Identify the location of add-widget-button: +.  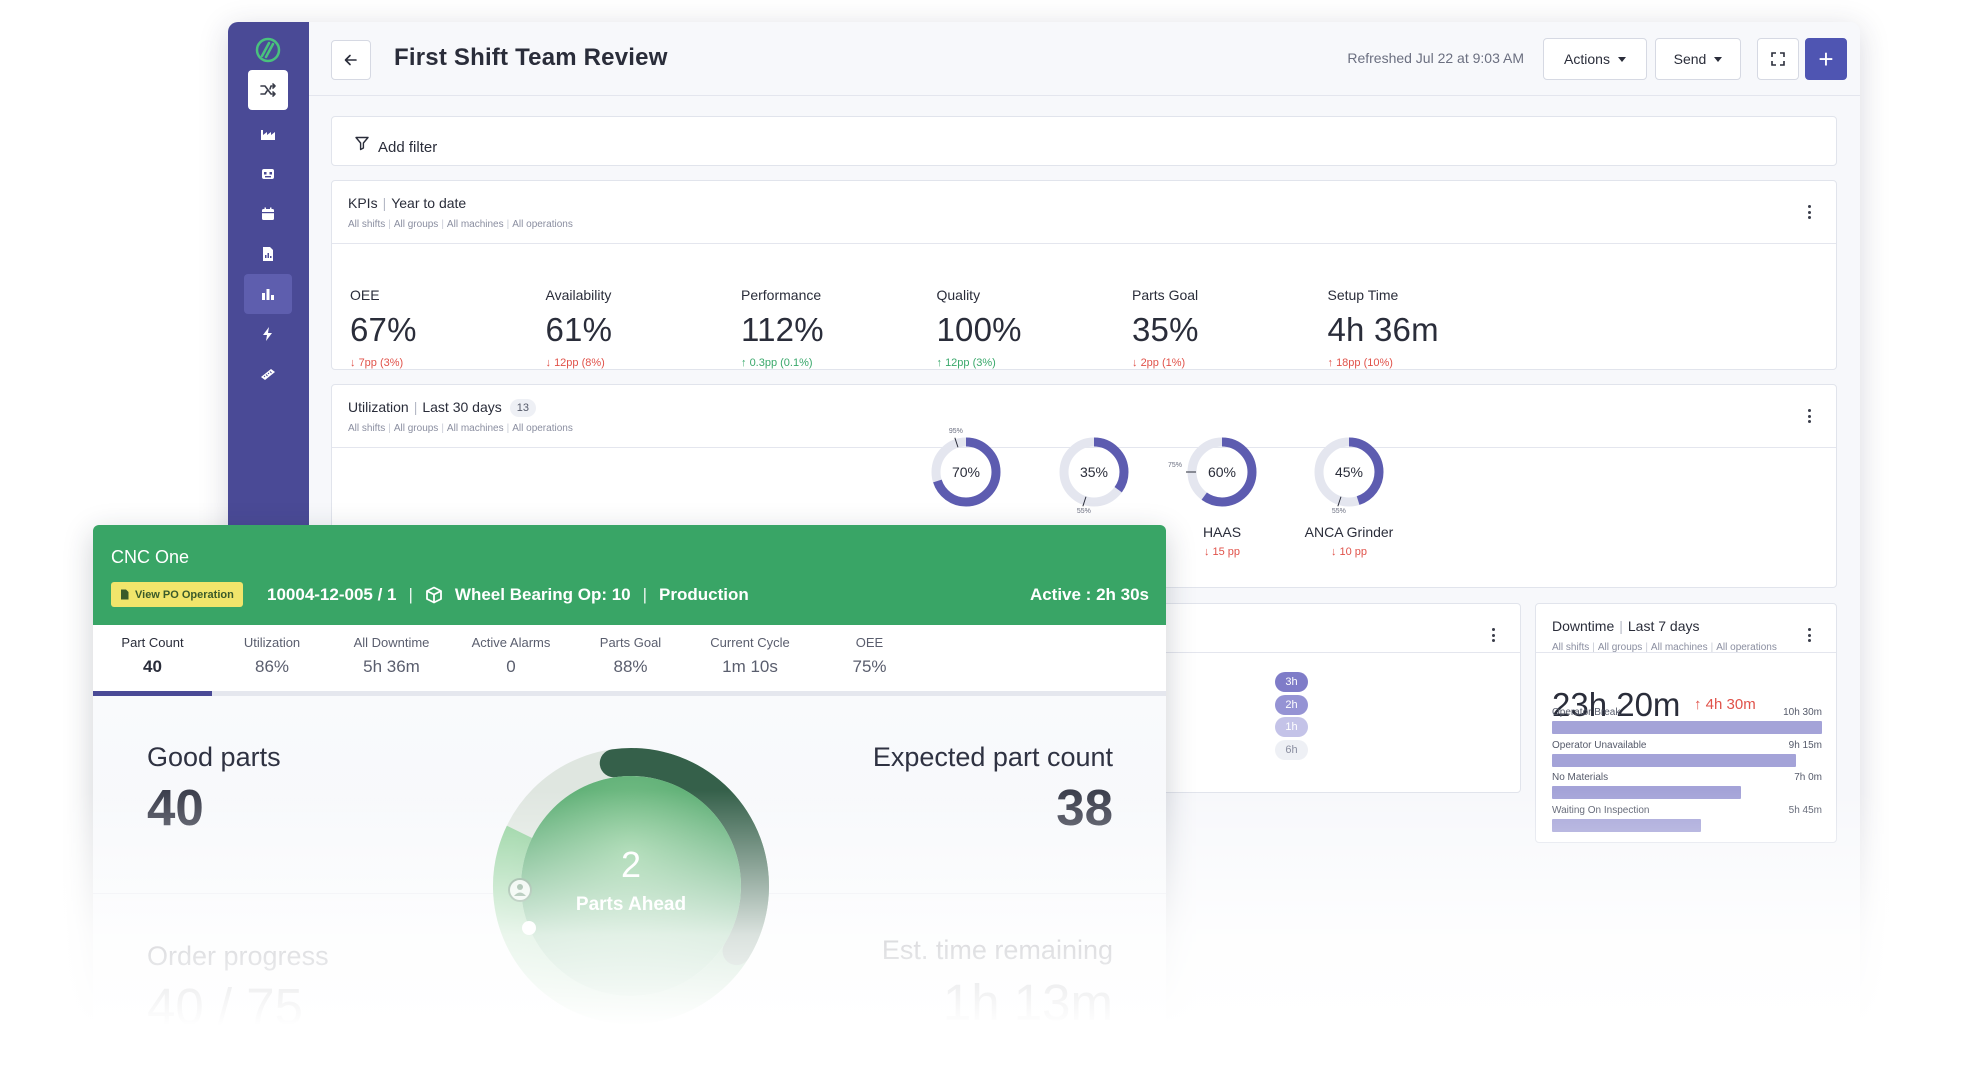
(1826, 59).